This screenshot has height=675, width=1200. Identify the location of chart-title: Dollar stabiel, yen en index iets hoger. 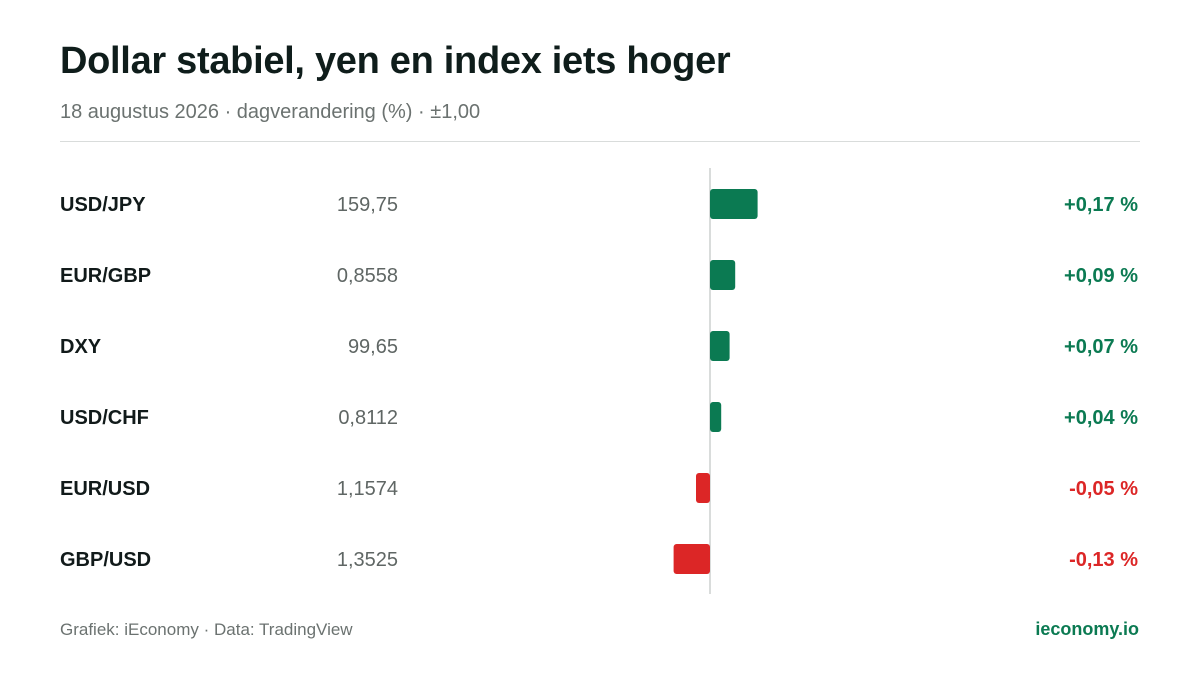
(395, 61).